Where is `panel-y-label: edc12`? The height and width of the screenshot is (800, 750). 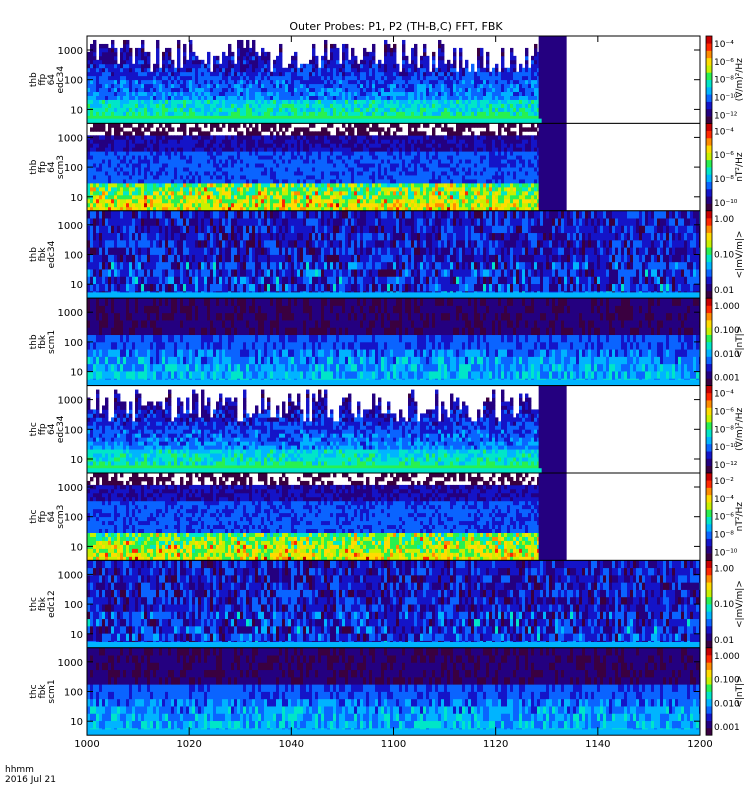 panel-y-label: edc12 is located at coordinates (52, 604).